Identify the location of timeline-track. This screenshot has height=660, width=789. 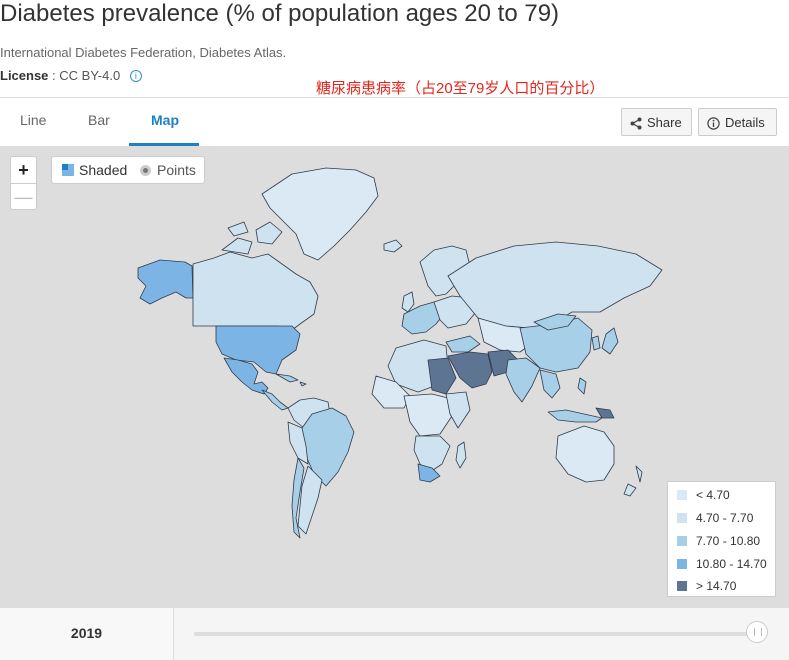
(475, 634).